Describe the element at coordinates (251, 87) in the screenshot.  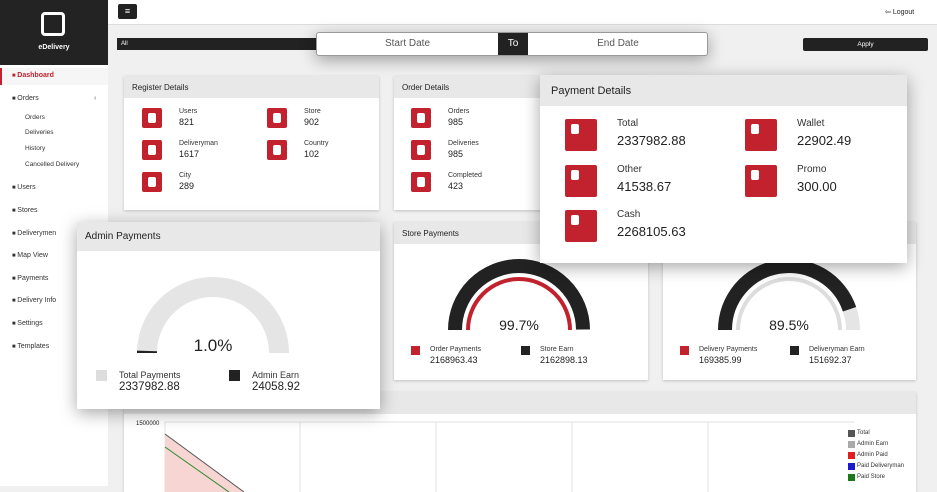
I see `card-title: Register Details` at that location.